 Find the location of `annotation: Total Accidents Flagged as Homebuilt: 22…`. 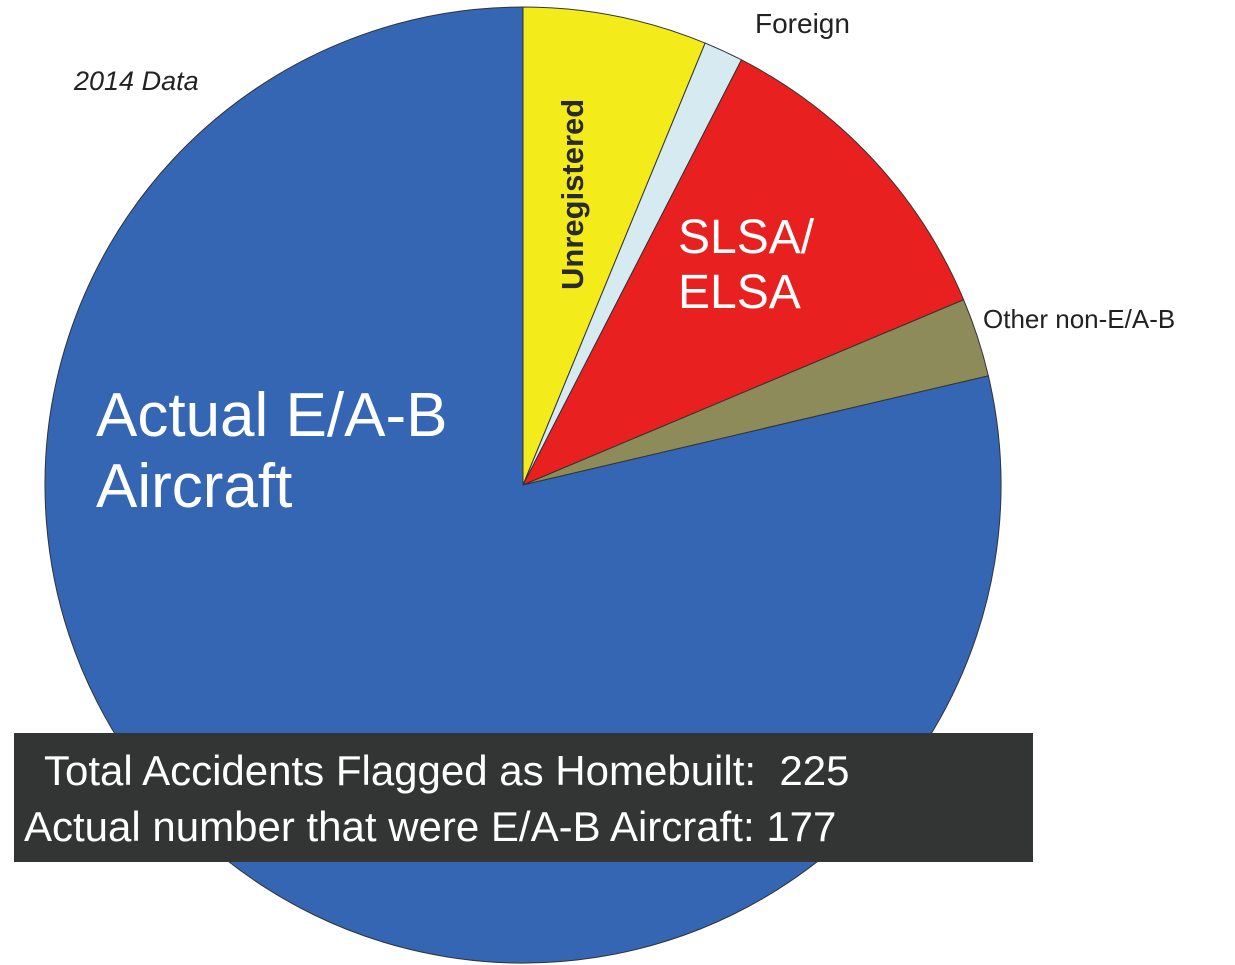

annotation: Total Accidents Flagged as Homebuilt: 22… is located at coordinates (523, 771).